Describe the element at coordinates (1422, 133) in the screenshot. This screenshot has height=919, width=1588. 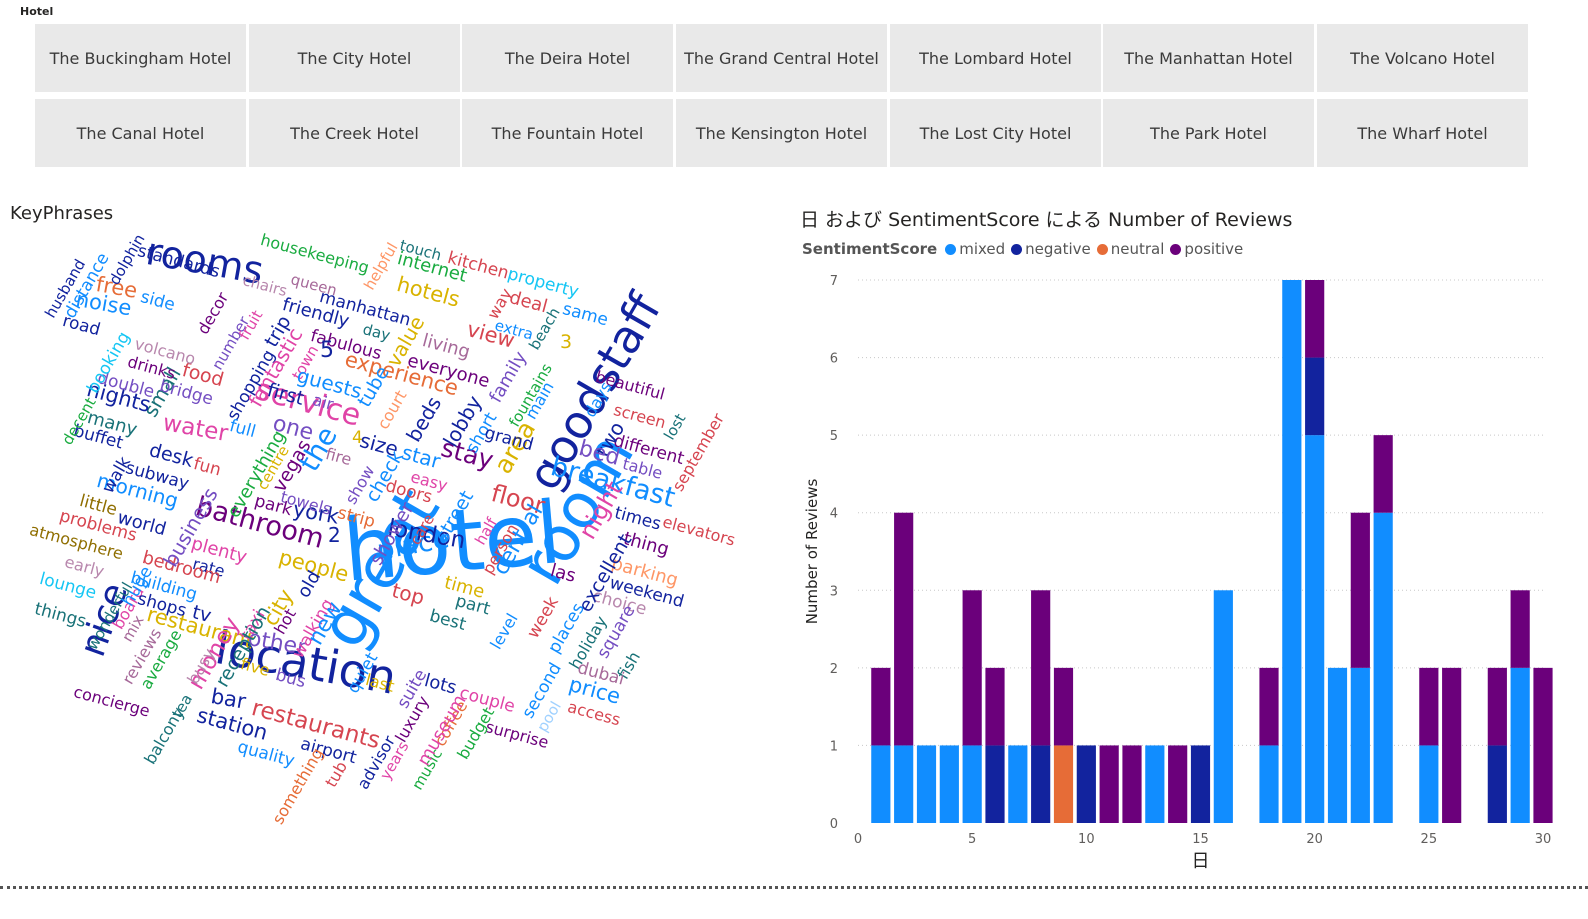
I see `hotel-tile: The Wharf Hotel` at that location.